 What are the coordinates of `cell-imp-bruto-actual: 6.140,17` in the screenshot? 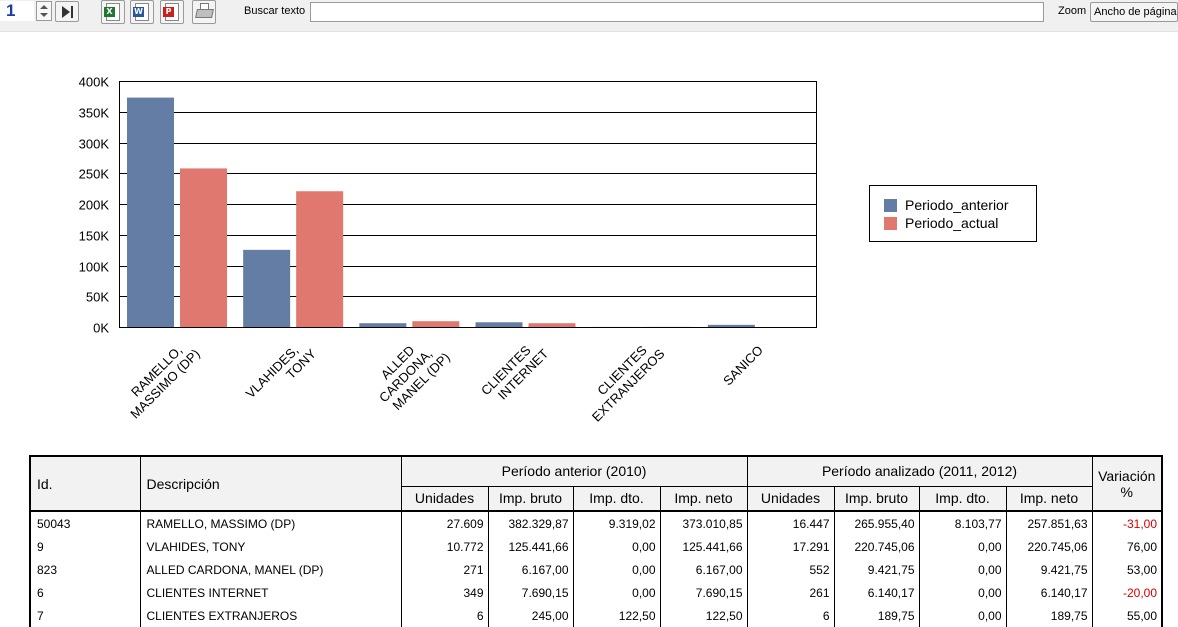 It's located at (876, 592).